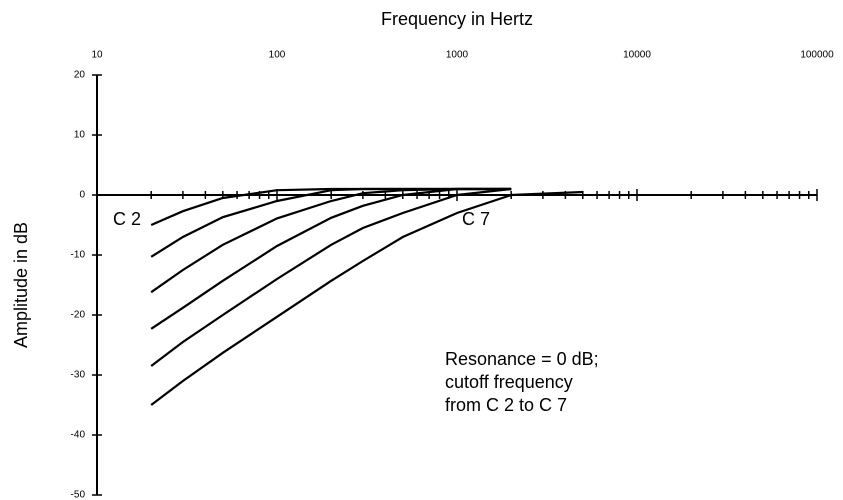  What do you see at coordinates (506, 405) in the screenshot?
I see `note: from C 2 to C 7` at bounding box center [506, 405].